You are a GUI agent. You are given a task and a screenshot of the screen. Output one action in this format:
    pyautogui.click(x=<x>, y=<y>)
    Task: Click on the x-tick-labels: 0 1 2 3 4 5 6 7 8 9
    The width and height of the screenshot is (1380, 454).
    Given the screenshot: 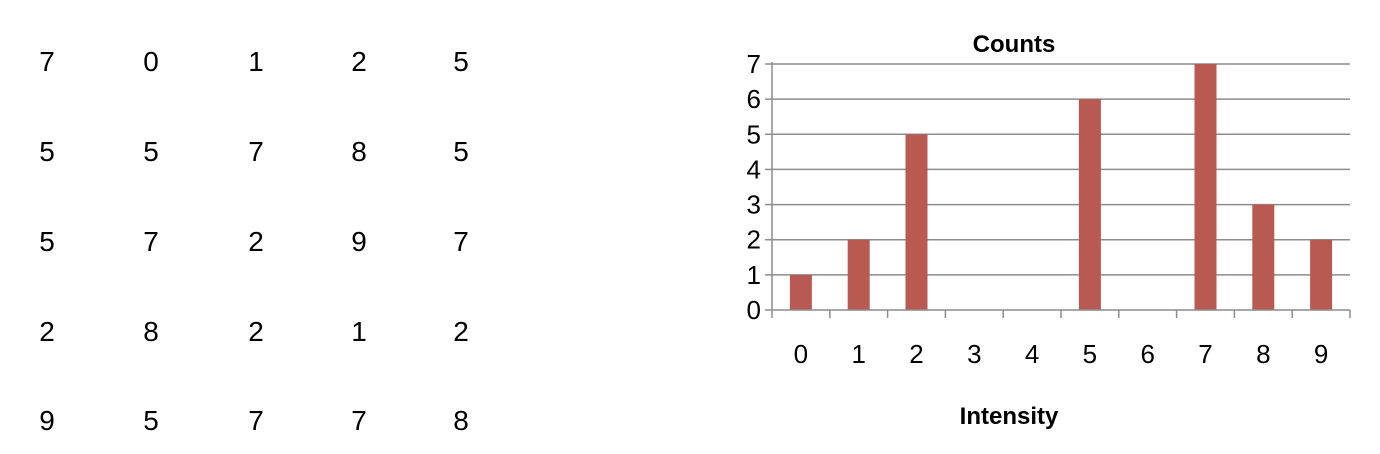 What is the action you would take?
    pyautogui.click(x=1061, y=354)
    